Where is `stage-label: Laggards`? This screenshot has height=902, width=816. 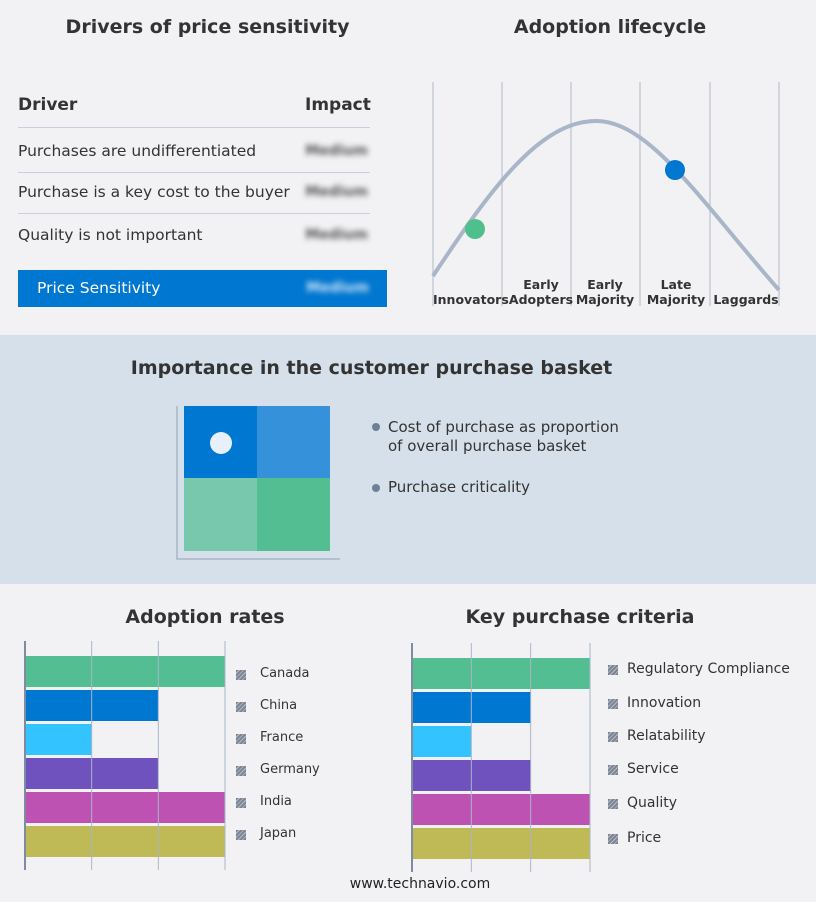 stage-label: Laggards is located at coordinates (746, 299).